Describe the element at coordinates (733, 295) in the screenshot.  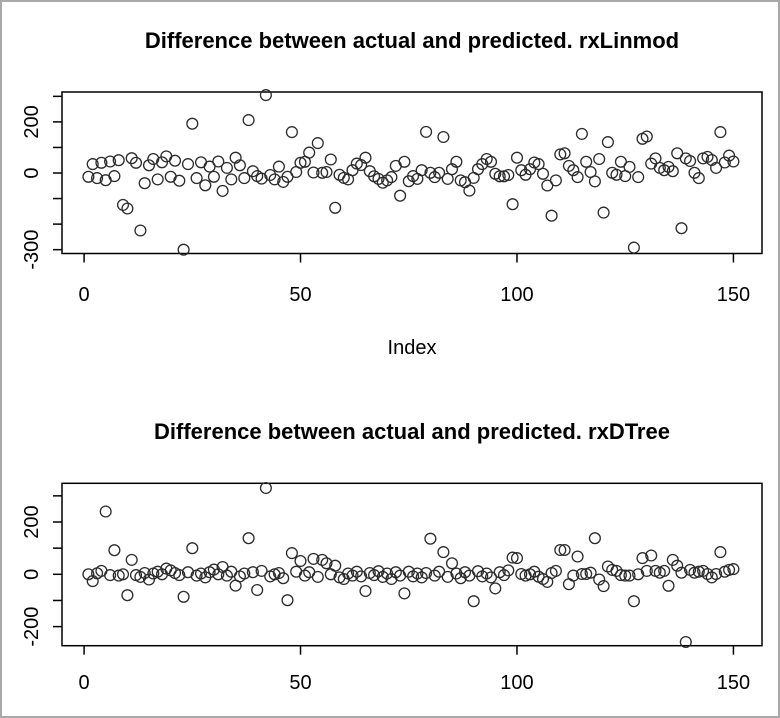
I see `x-tick-label: 150` at that location.